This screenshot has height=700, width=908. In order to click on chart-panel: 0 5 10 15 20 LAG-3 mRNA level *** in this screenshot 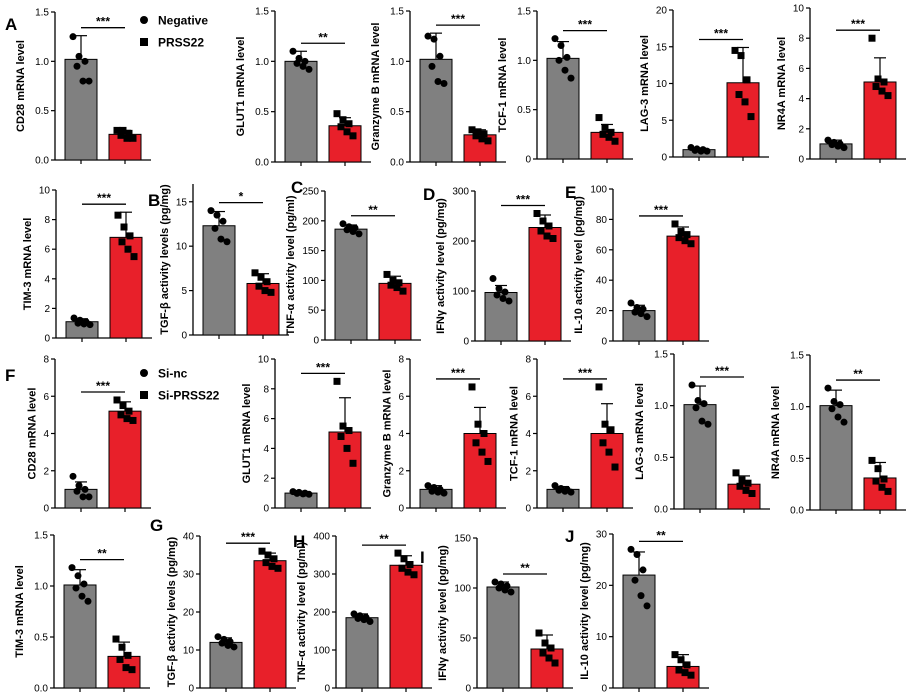, I will do `click(704, 85)`.